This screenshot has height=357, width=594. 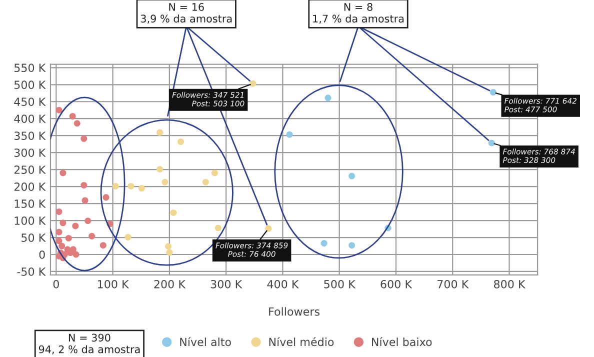 What do you see at coordinates (30, 85) in the screenshot?
I see `y-tick-label: 500 K` at bounding box center [30, 85].